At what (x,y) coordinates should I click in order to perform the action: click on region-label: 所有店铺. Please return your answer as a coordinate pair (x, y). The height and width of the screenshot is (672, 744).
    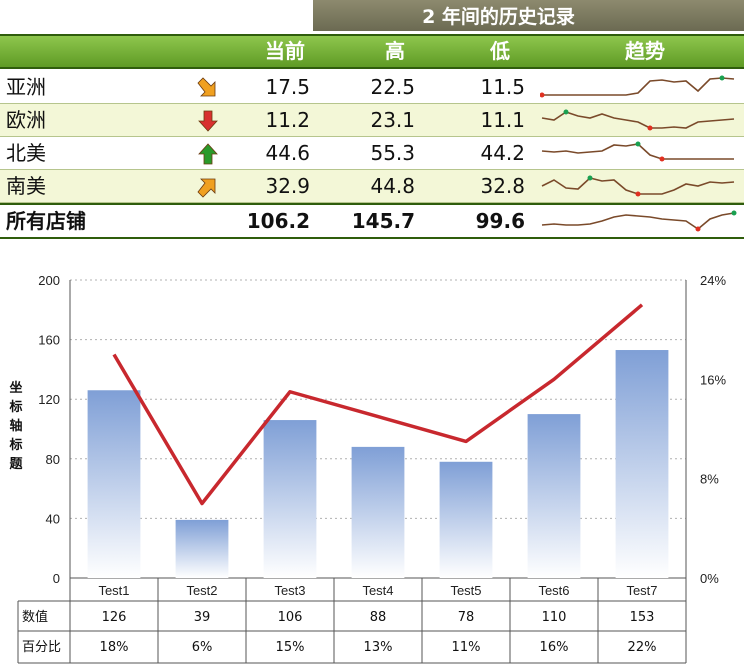
    Looking at the image, I should click on (46, 221).